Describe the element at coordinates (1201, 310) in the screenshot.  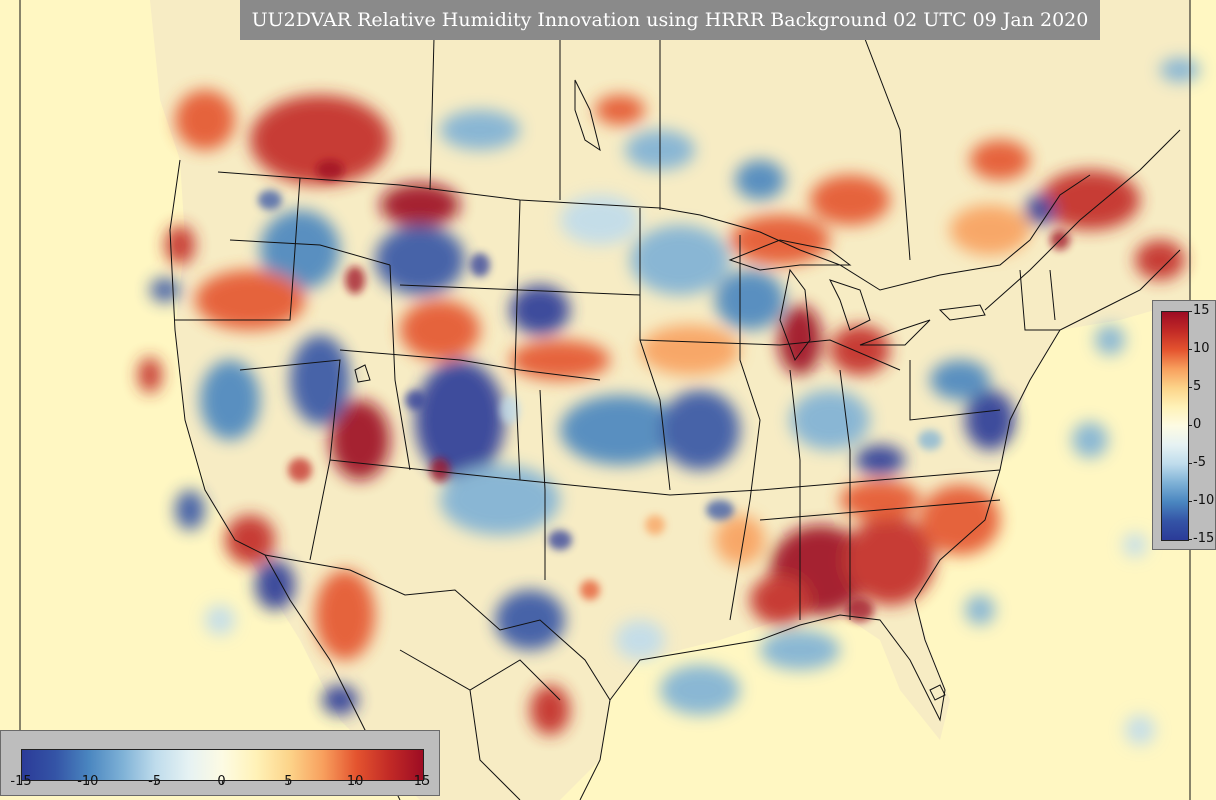
I see `colorbar-vertical-tick-label: 15` at that location.